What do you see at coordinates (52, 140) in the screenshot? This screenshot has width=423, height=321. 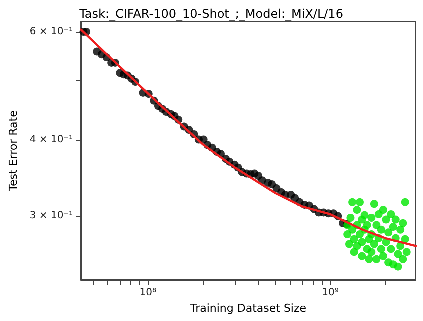 I see `y-tick-label: 4 × 10⁻¹` at bounding box center [52, 140].